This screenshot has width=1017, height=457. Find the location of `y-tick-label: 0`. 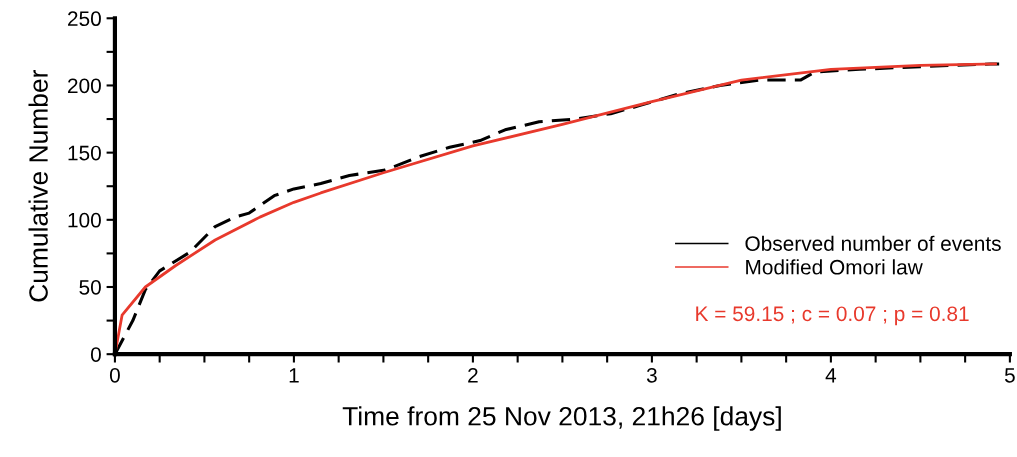

y-tick-label: 0 is located at coordinates (95, 354).